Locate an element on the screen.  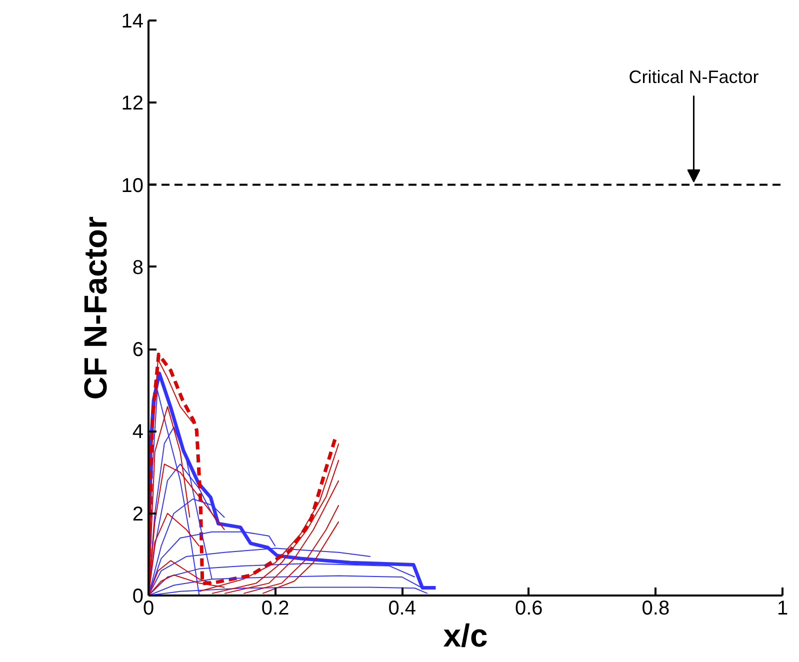
x-tick-label: 1 is located at coordinates (782, 609).